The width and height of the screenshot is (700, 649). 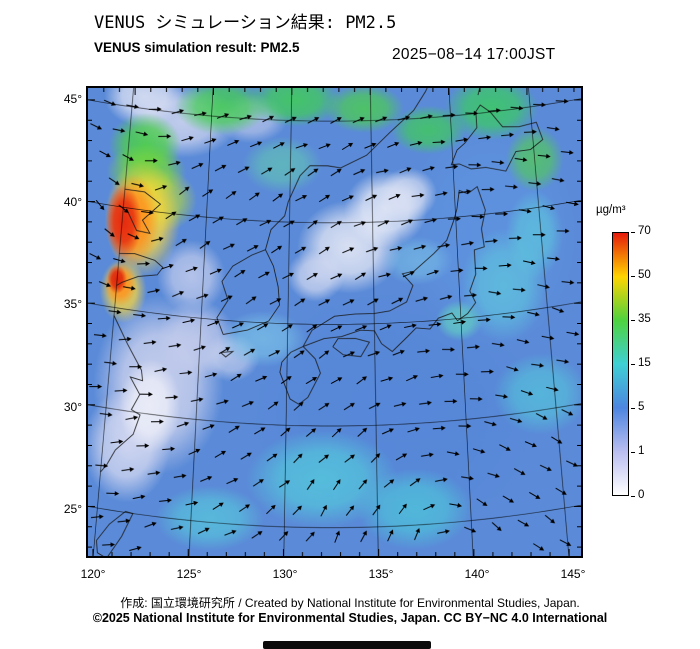 I want to click on page-title-english: VENUS simulation result: PM2.5, so click(x=197, y=47).